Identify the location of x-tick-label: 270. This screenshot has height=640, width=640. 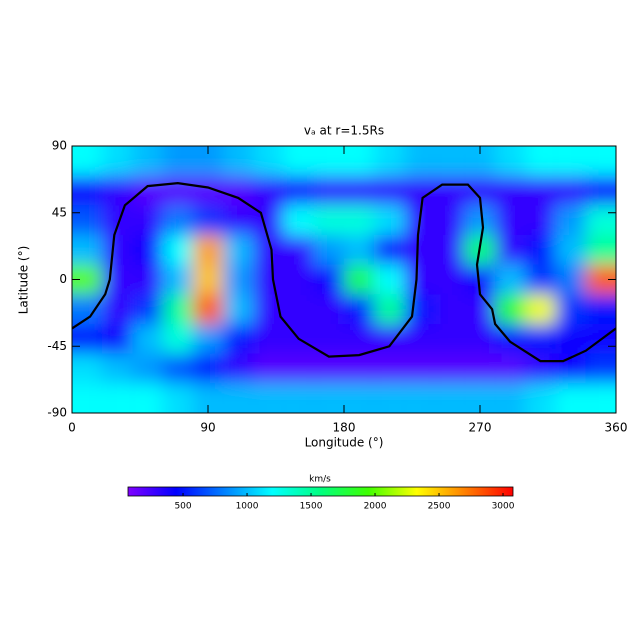
(480, 428).